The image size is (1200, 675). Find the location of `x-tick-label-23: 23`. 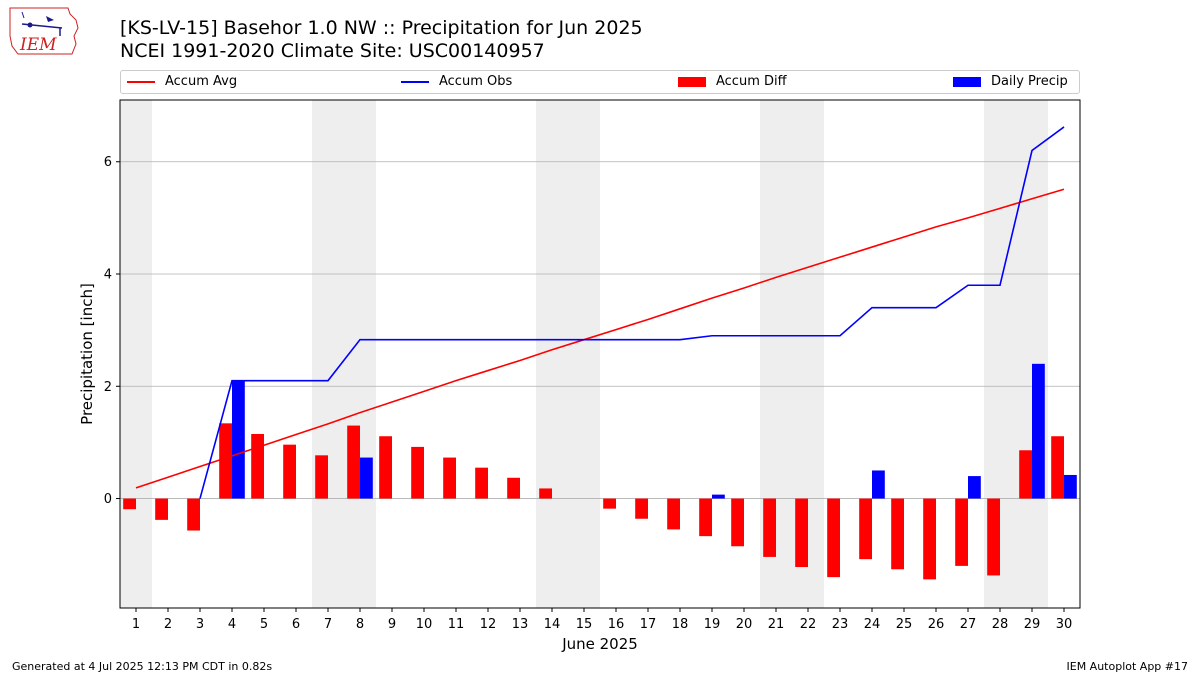

x-tick-label-23: 23 is located at coordinates (840, 624).